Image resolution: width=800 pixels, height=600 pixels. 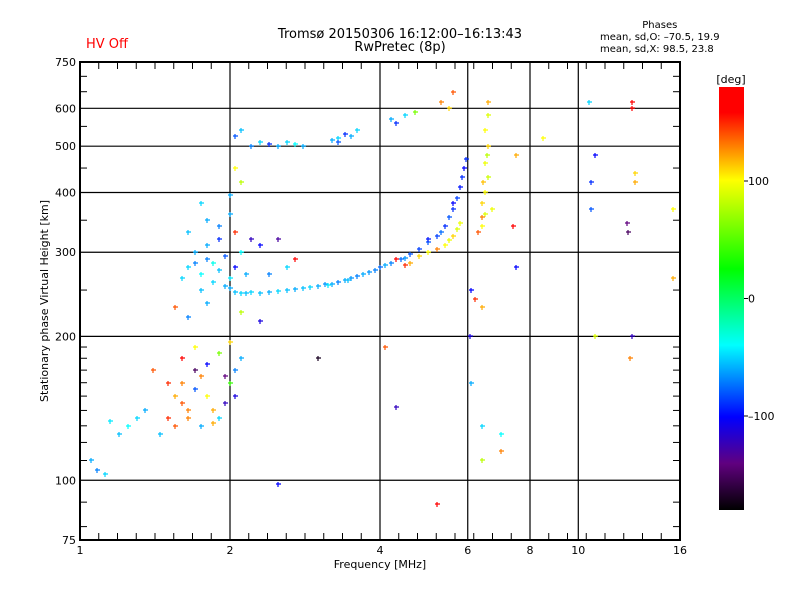 What do you see at coordinates (230, 550) in the screenshot?
I see `x-tick-label: 2` at bounding box center [230, 550].